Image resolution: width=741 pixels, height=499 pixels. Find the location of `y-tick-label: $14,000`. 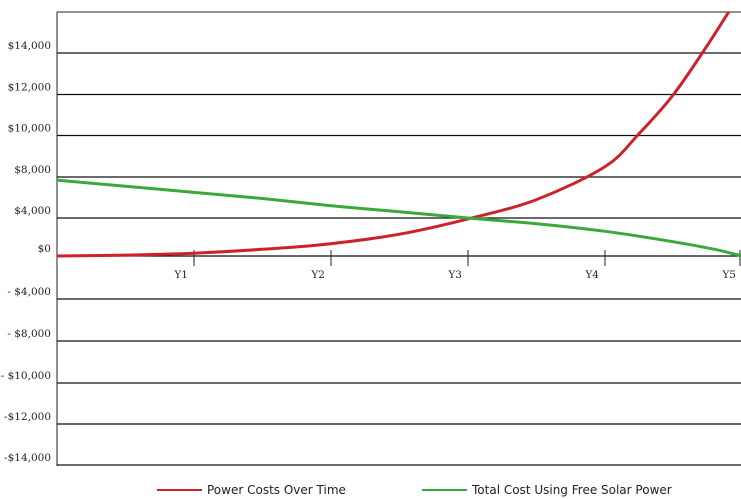

y-tick-label: $14,000 is located at coordinates (29, 46).